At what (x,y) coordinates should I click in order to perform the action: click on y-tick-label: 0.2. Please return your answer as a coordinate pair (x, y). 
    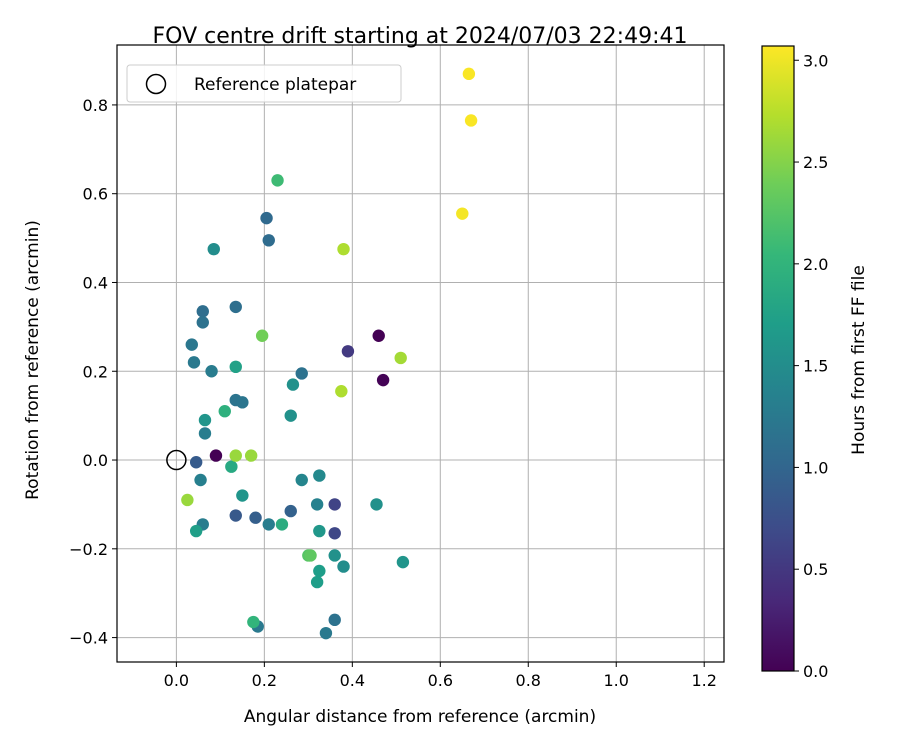
    Looking at the image, I should click on (95, 371).